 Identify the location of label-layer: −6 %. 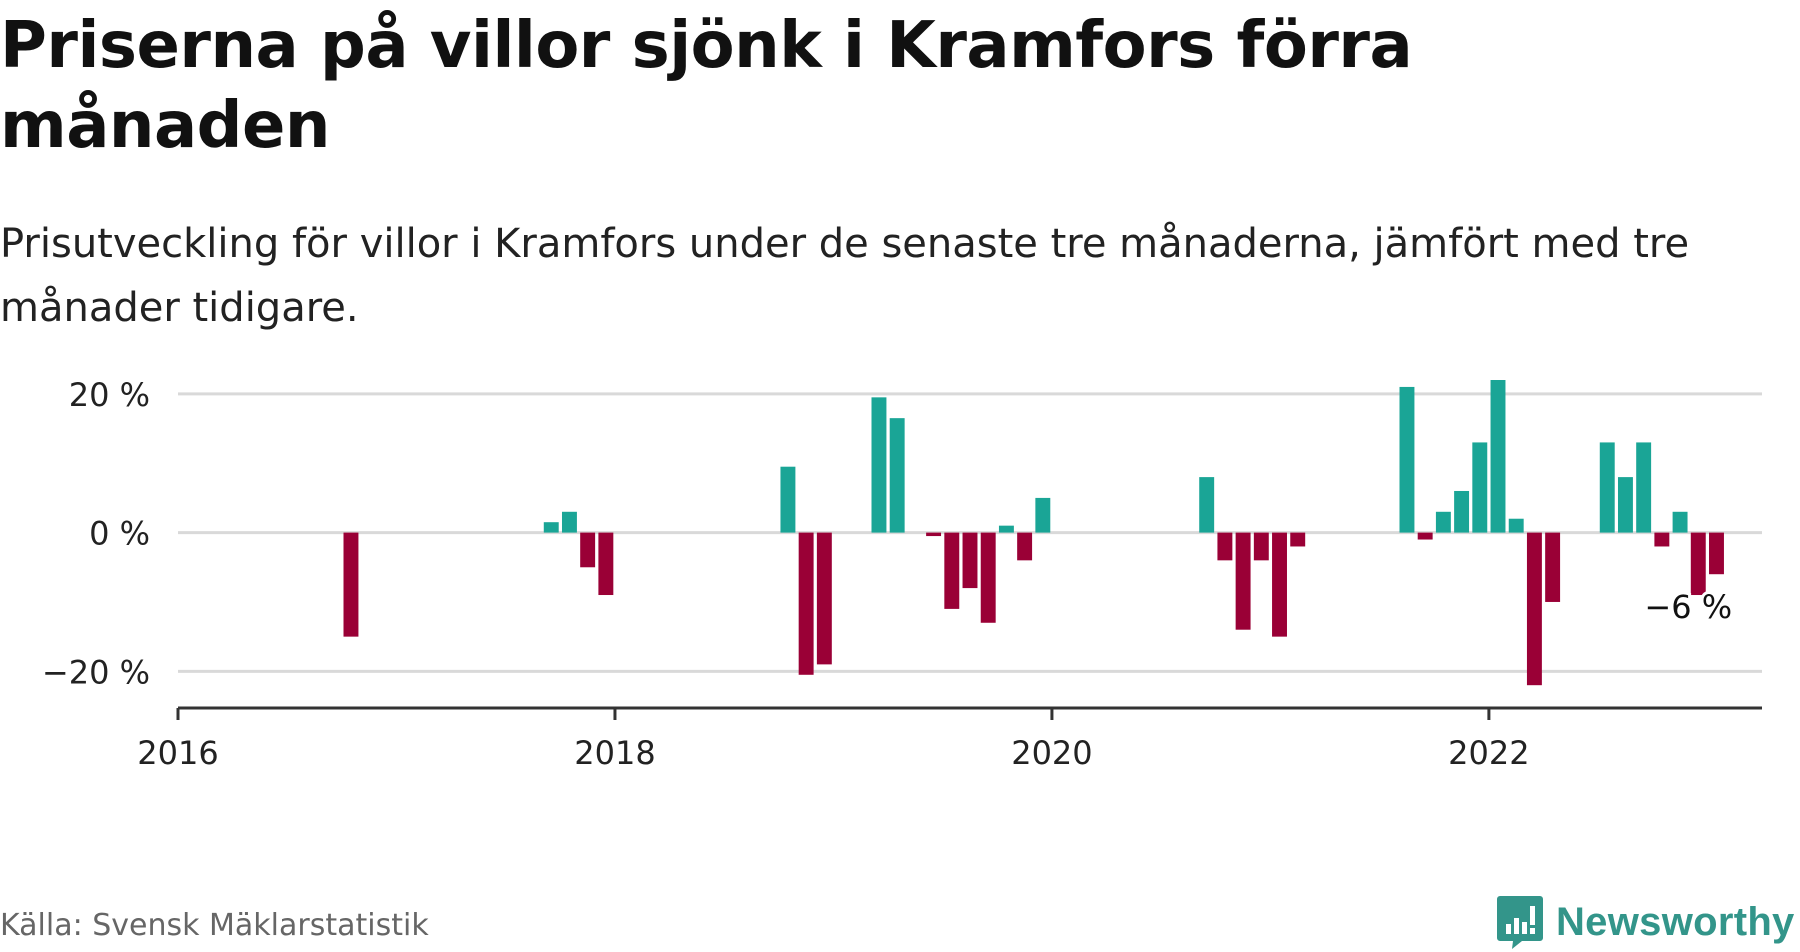
(1688, 607).